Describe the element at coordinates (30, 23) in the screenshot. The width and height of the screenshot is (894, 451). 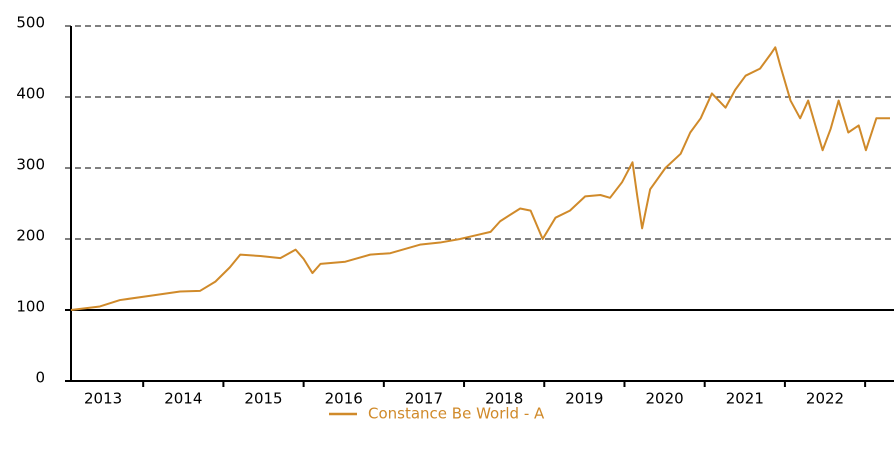
I see `y-tick-label: 500` at that location.